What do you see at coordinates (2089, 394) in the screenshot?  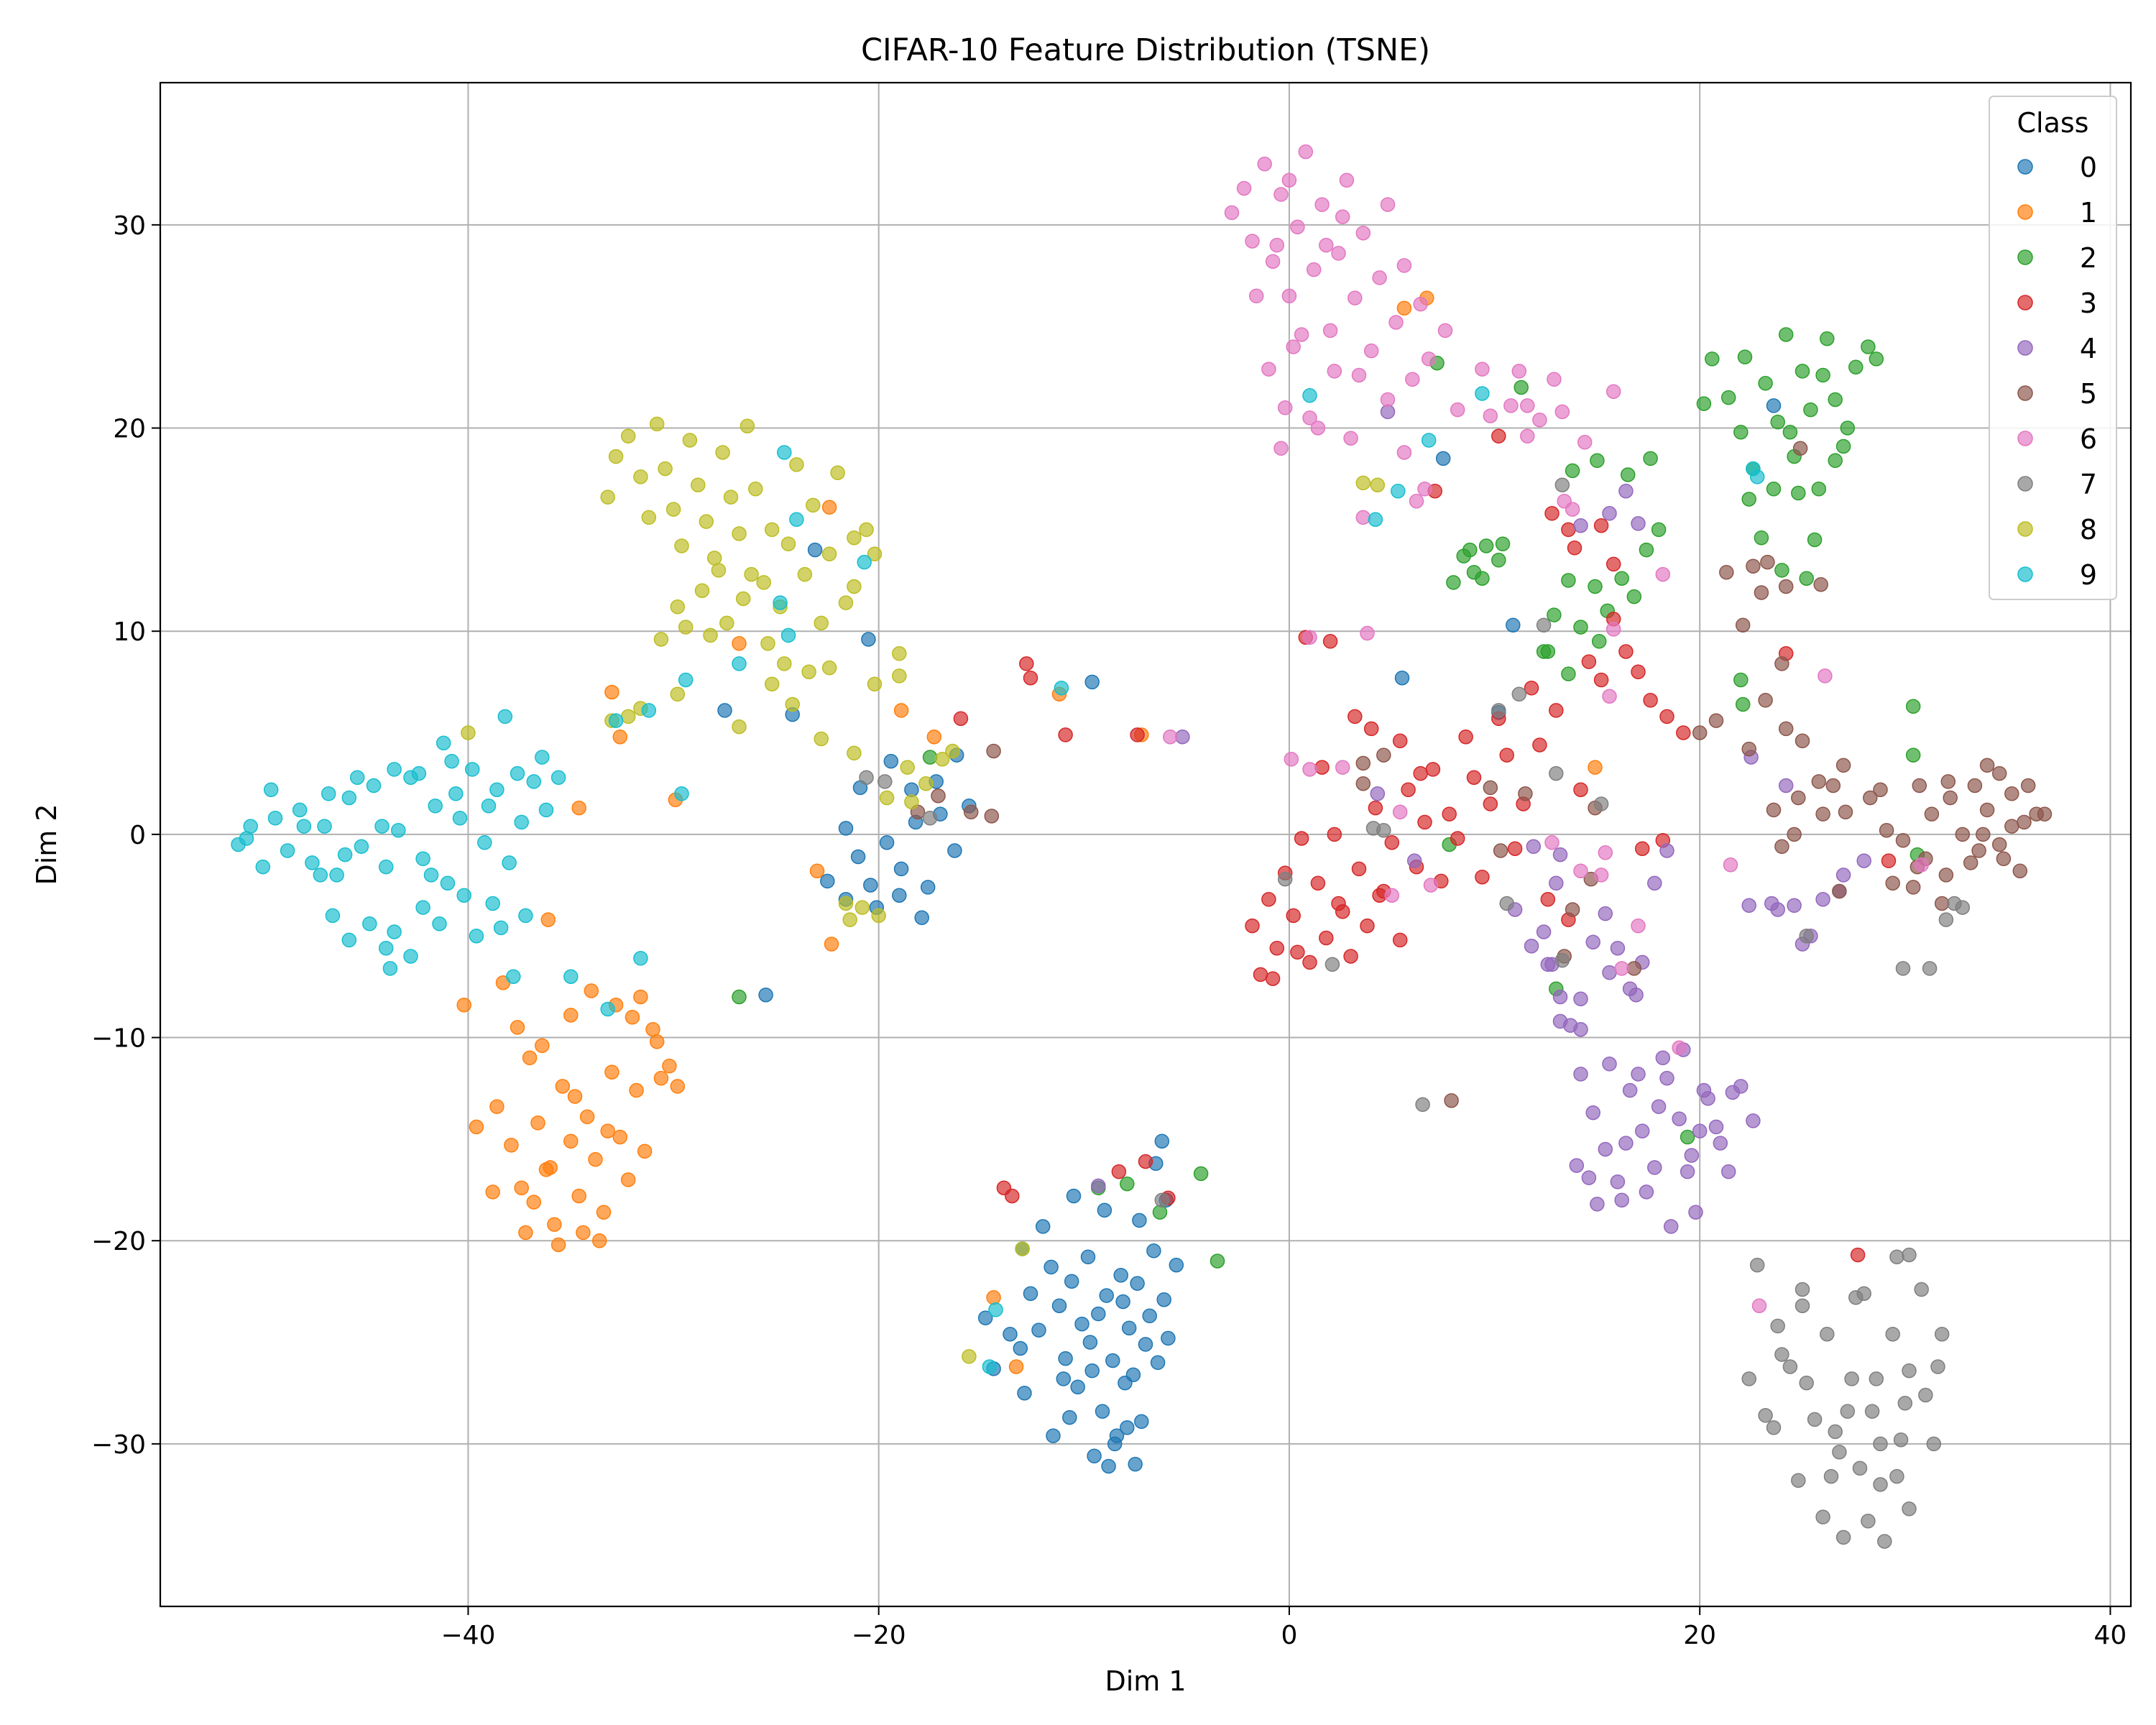 I see `legend-label-5: 5` at bounding box center [2089, 394].